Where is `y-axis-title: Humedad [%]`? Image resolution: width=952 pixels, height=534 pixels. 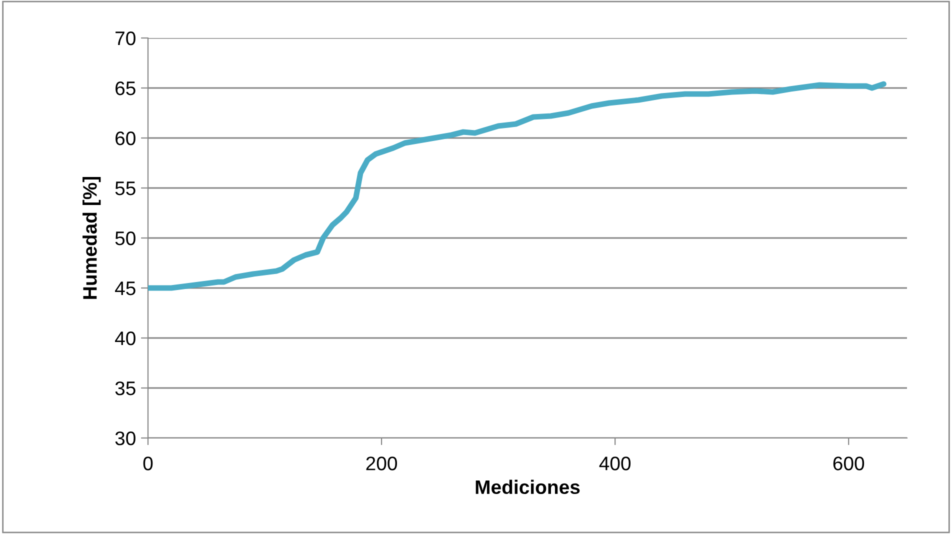
y-axis-title: Humedad [%] is located at coordinates (91, 237).